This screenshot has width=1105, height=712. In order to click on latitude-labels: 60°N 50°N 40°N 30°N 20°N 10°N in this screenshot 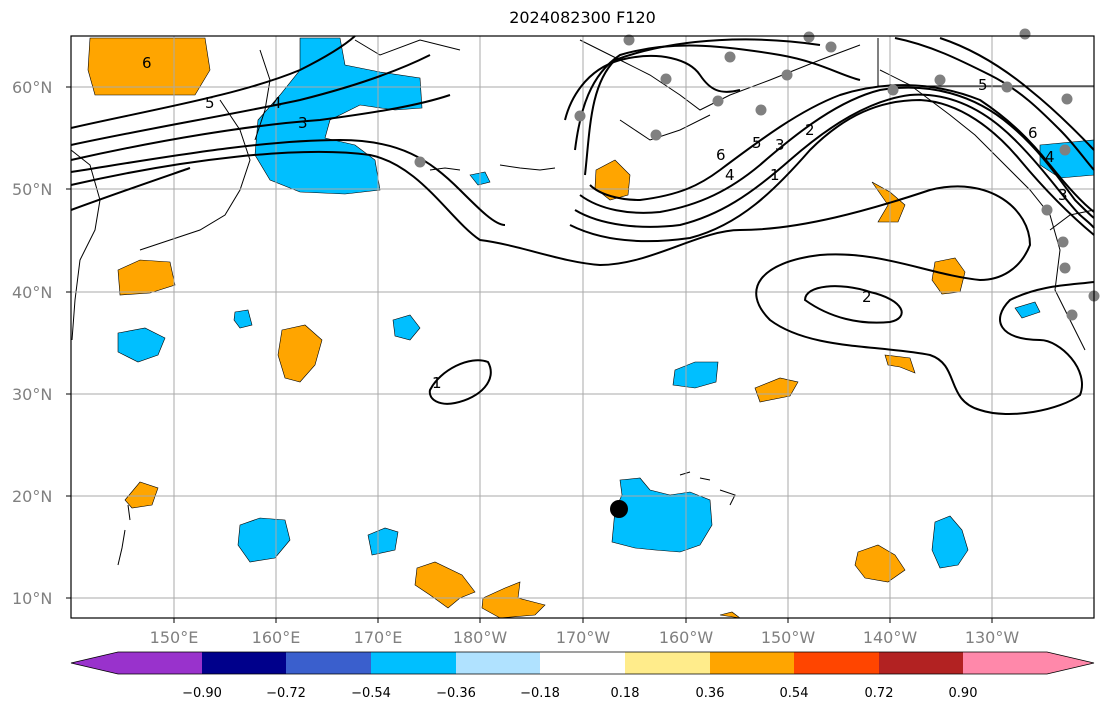, I will do `click(32, 343)`.